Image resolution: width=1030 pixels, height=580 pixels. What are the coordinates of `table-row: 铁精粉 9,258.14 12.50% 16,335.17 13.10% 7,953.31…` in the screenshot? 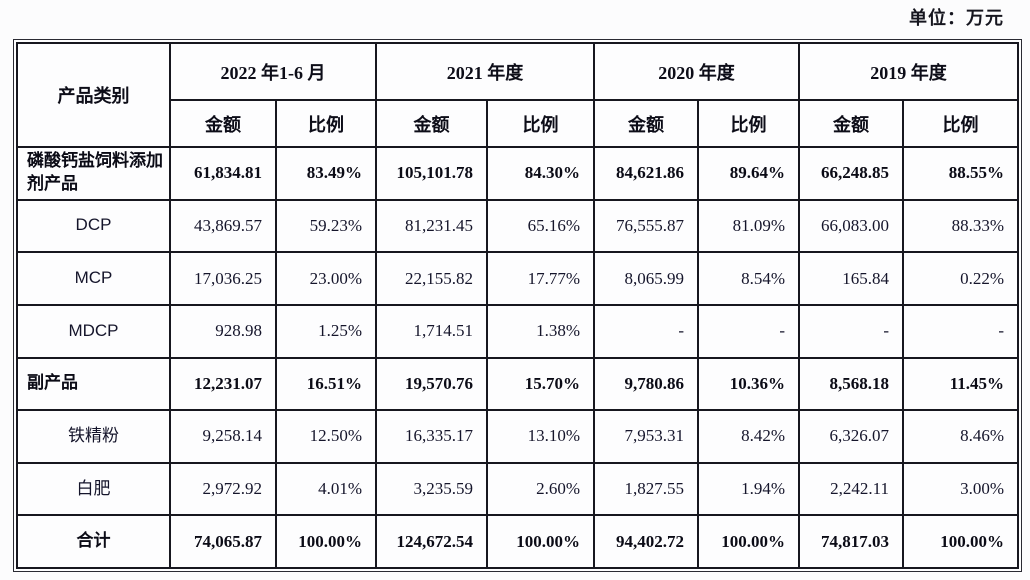 It's located at (517, 436).